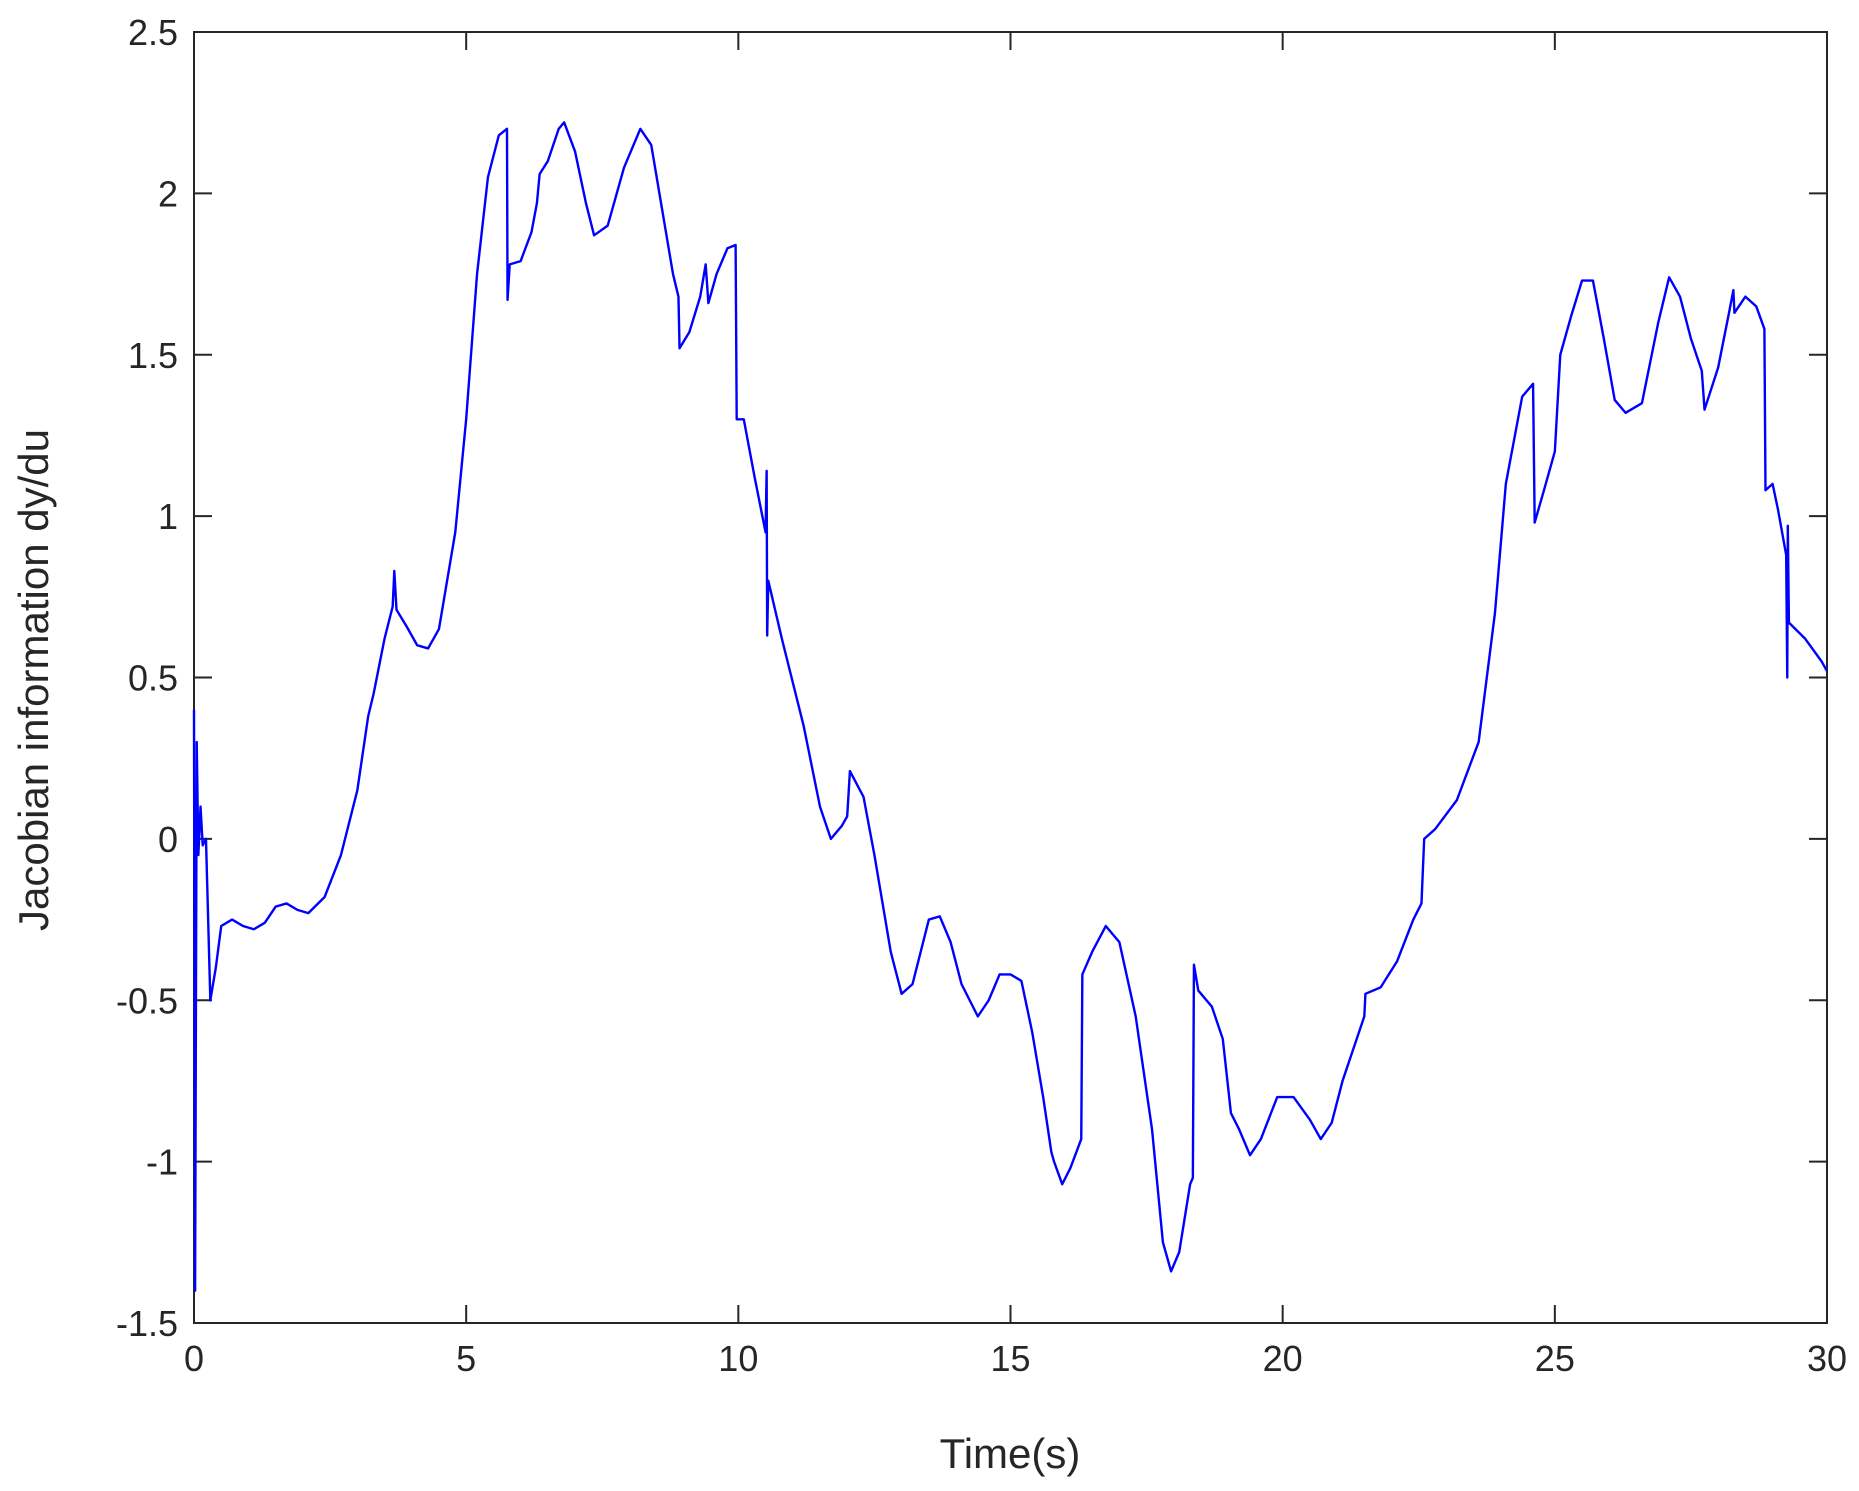  Describe the element at coordinates (1283, 1358) in the screenshot. I see `x-tick-label: 20` at that location.